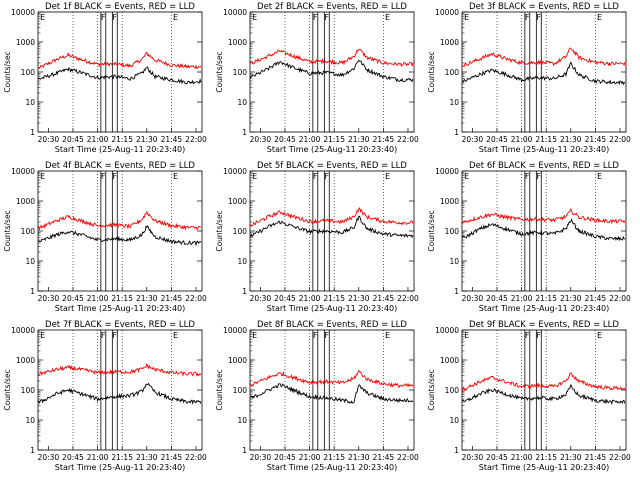 The width and height of the screenshot is (640, 480). I want to click on panel-title: Det 9f BLACK = Events, RED = LLD, so click(544, 325).